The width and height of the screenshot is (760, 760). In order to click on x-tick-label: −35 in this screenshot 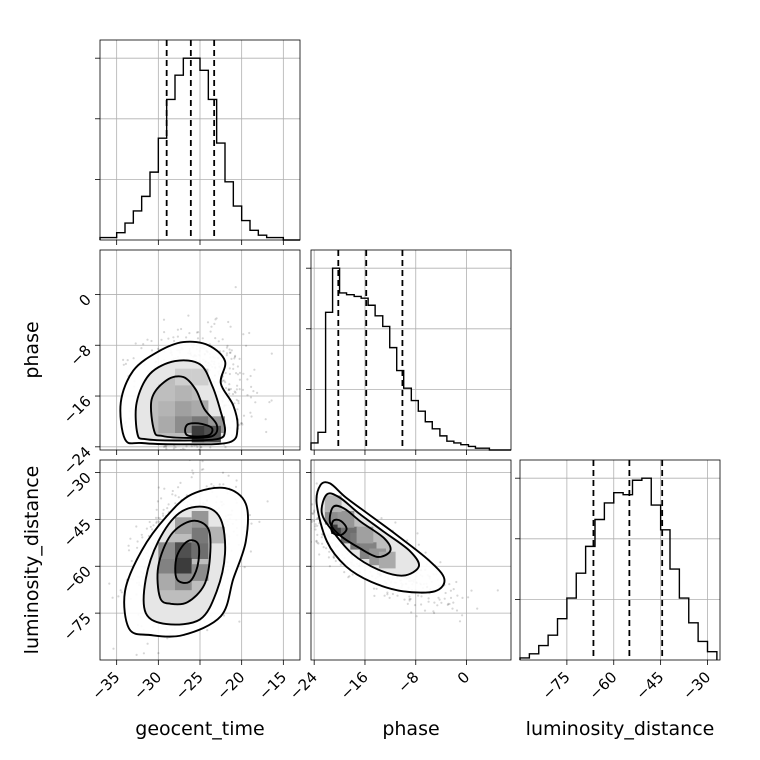, I will do `click(105, 685)`.